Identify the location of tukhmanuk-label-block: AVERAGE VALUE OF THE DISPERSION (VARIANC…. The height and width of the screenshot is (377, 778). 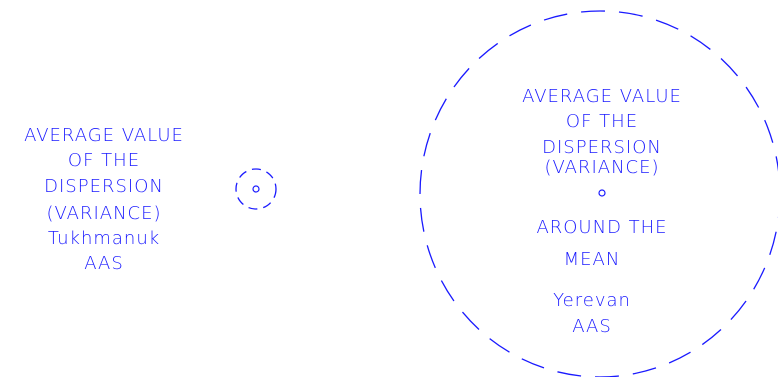
(104, 199).